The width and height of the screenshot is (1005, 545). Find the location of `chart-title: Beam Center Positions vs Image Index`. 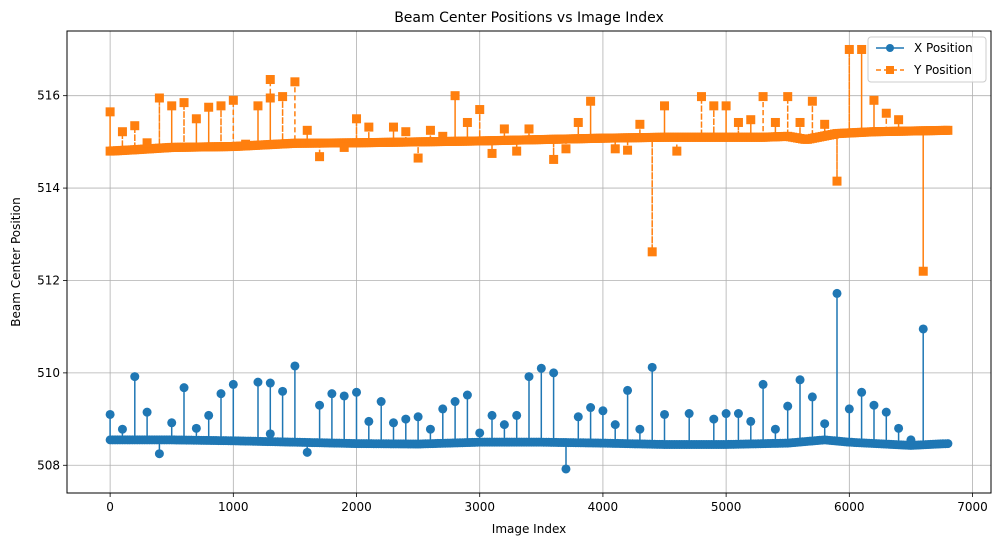

chart-title: Beam Center Positions vs Image Index is located at coordinates (529, 18).